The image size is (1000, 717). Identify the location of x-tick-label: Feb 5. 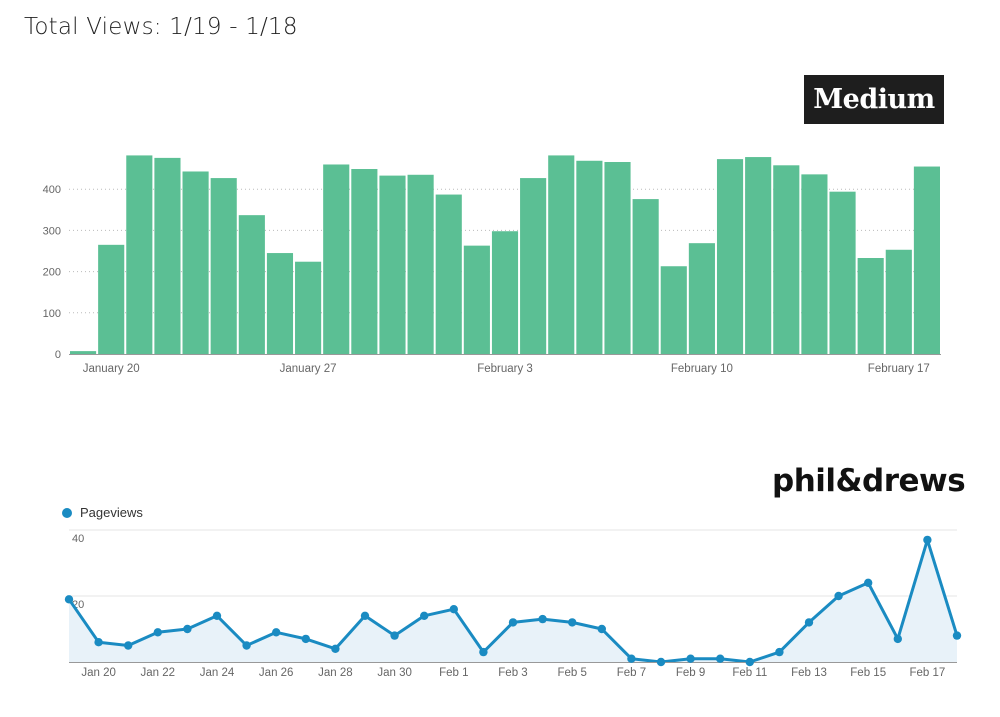
(571, 673).